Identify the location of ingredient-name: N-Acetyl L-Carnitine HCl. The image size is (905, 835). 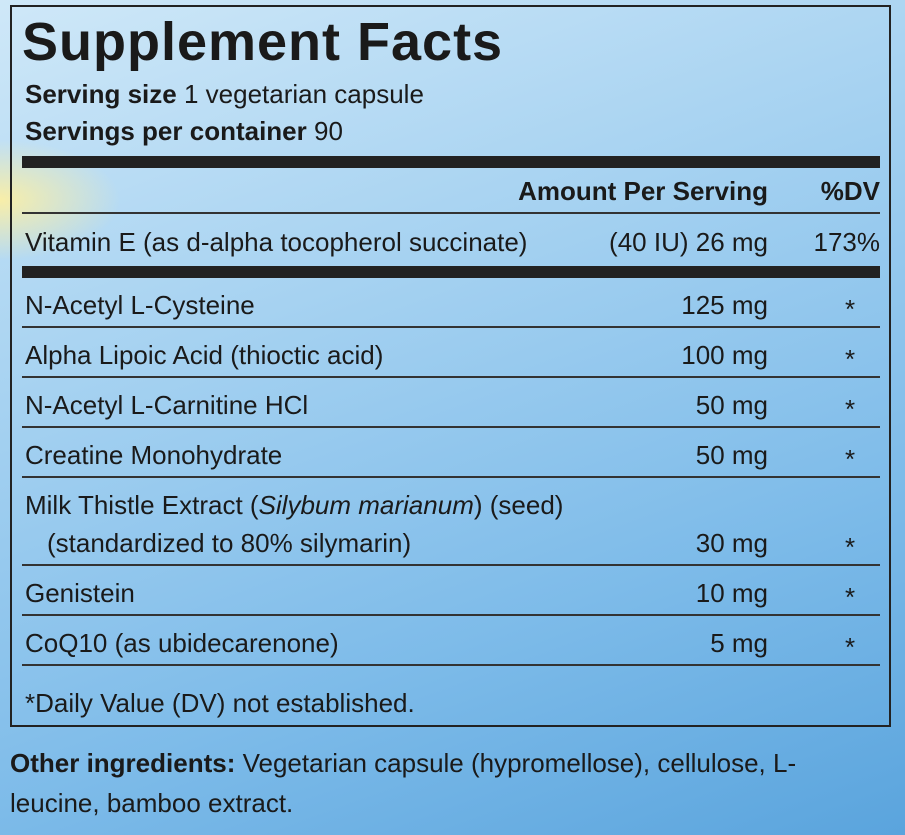
(166, 405).